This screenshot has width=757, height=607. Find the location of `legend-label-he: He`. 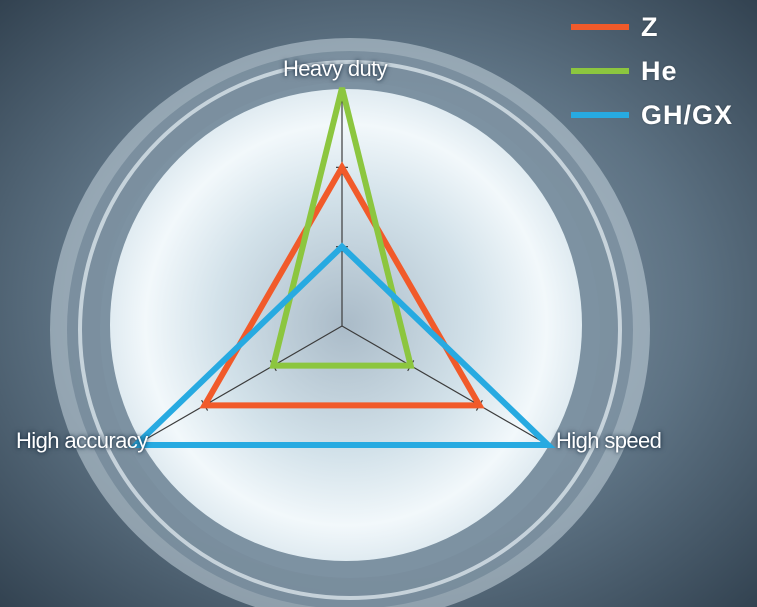

legend-label-he: He is located at coordinates (659, 70).